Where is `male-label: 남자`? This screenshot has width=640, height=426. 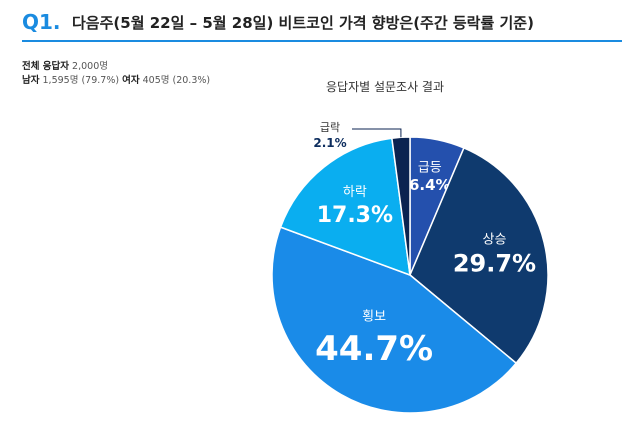
male-label: 남자 is located at coordinates (31, 80).